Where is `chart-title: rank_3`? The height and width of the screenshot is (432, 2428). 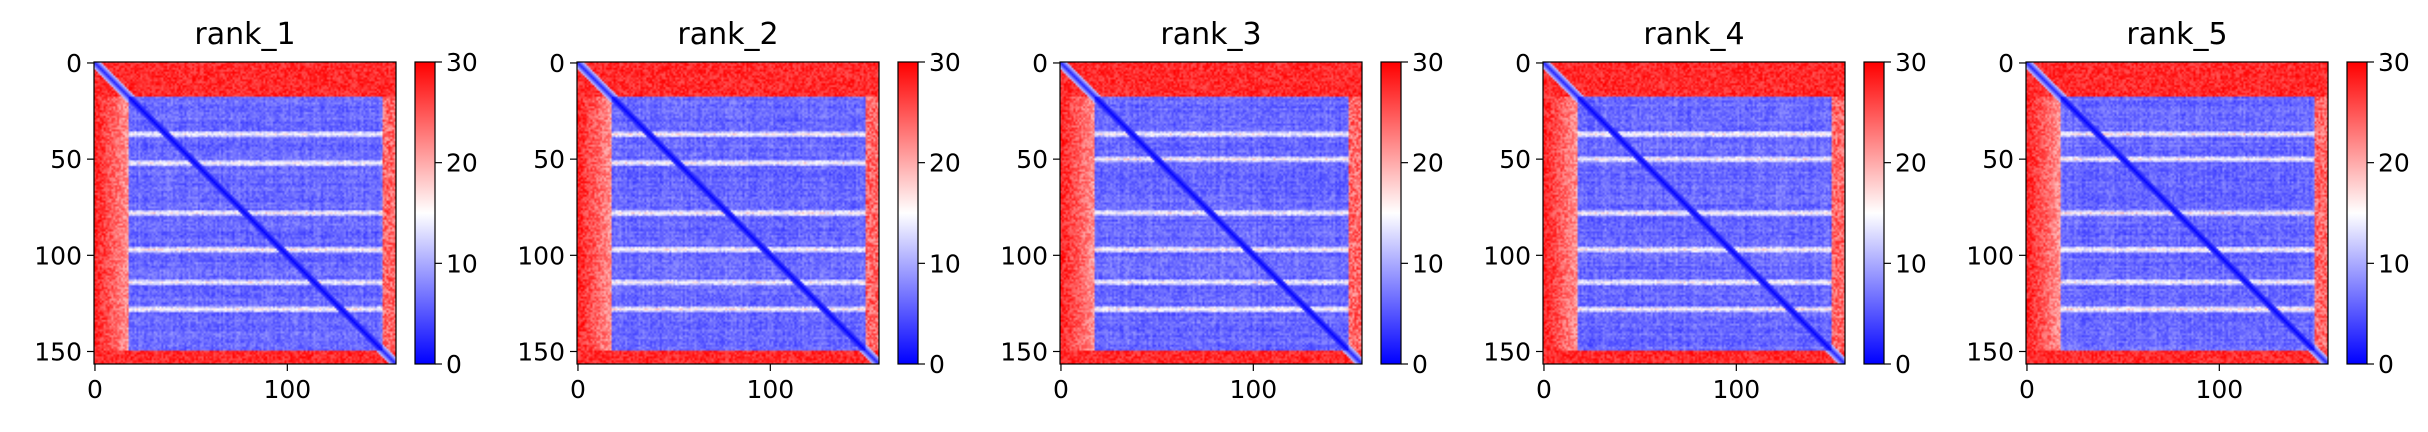
chart-title: rank_3 is located at coordinates (1210, 34).